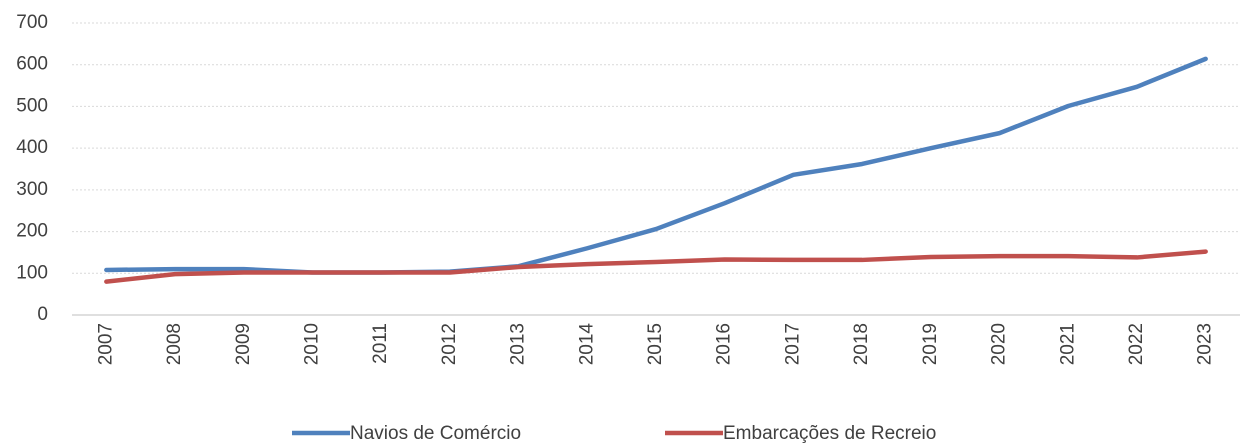 Image resolution: width=1247 pixels, height=448 pixels. I want to click on y-tick-label: 700, so click(32, 22).